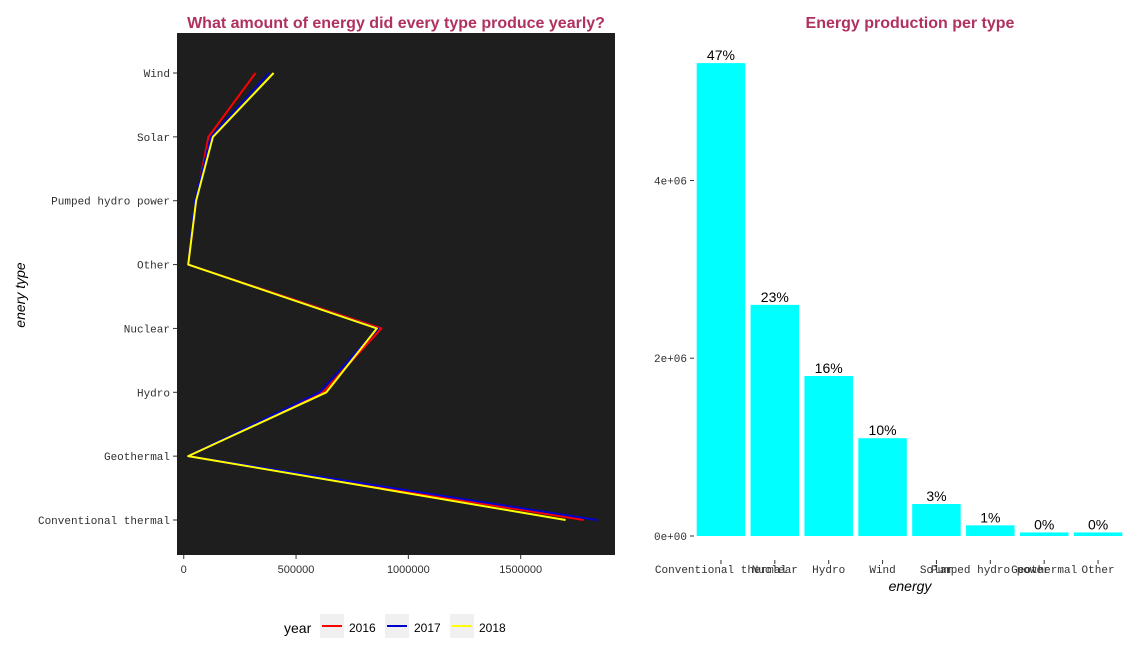 The image size is (1145, 650). Describe the element at coordinates (1044, 571) in the screenshot. I see `x-tick-label-geothermal: Geothermal` at that location.